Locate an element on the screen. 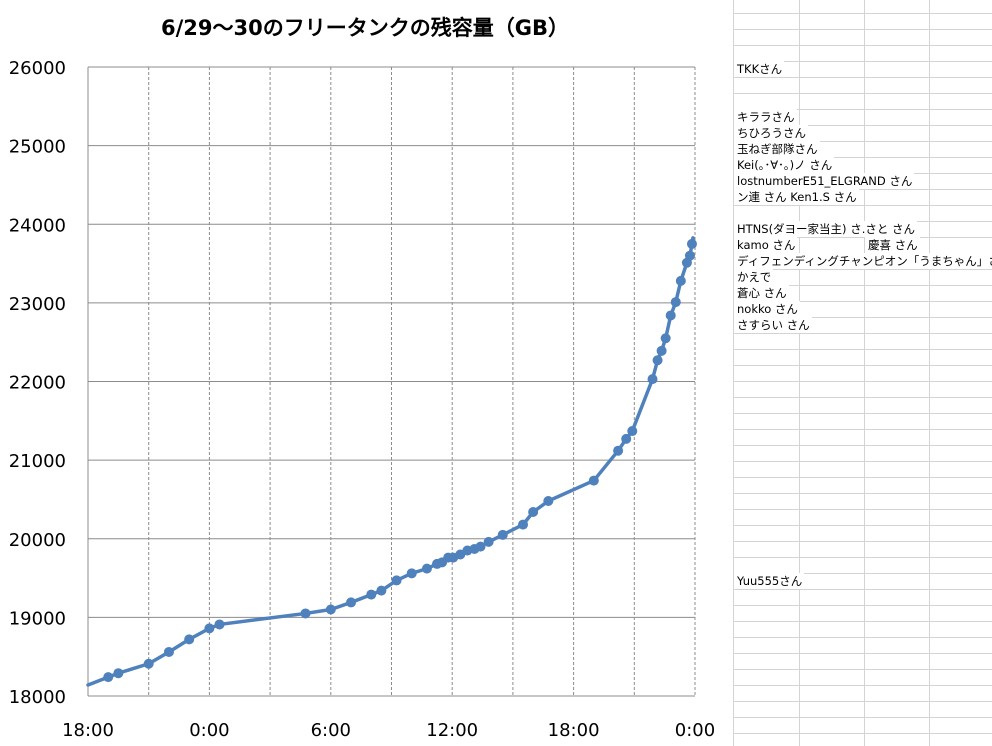 The height and width of the screenshot is (746, 992). sheet-cell: kamo さん is located at coordinates (766, 245).